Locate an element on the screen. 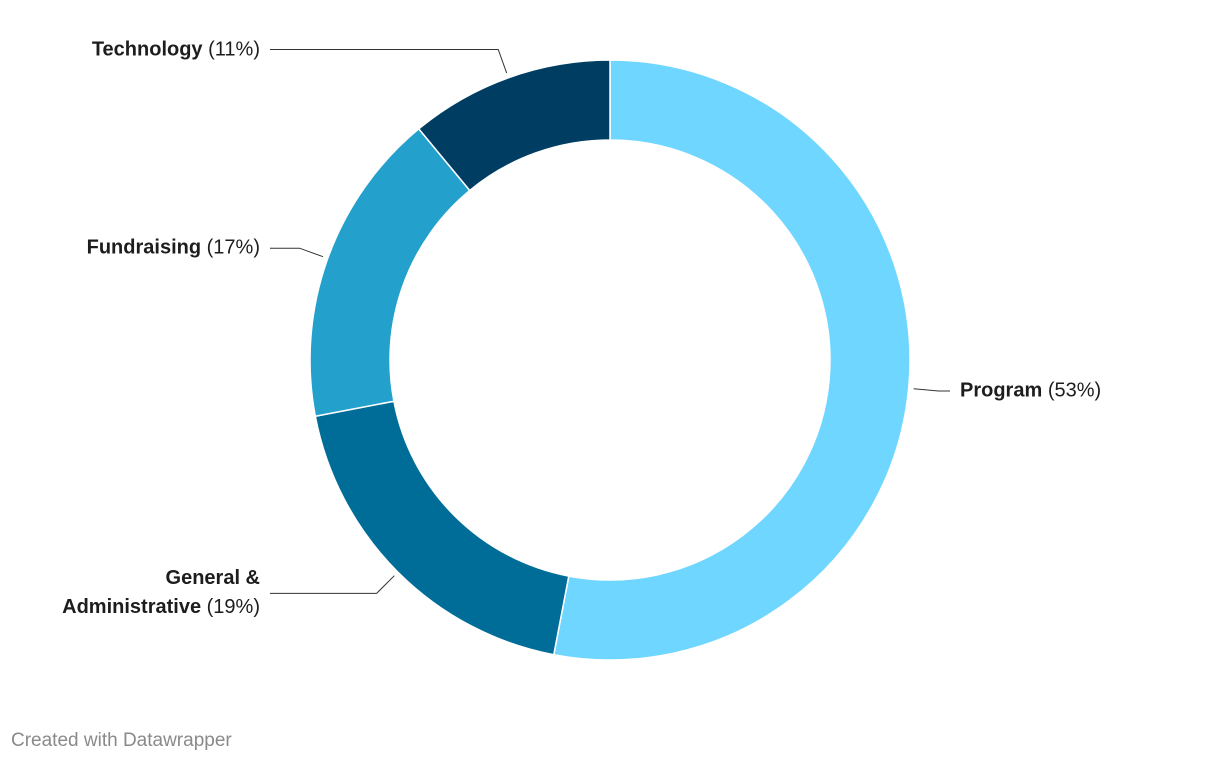  category-label: Fundraising is located at coordinates (144, 247).